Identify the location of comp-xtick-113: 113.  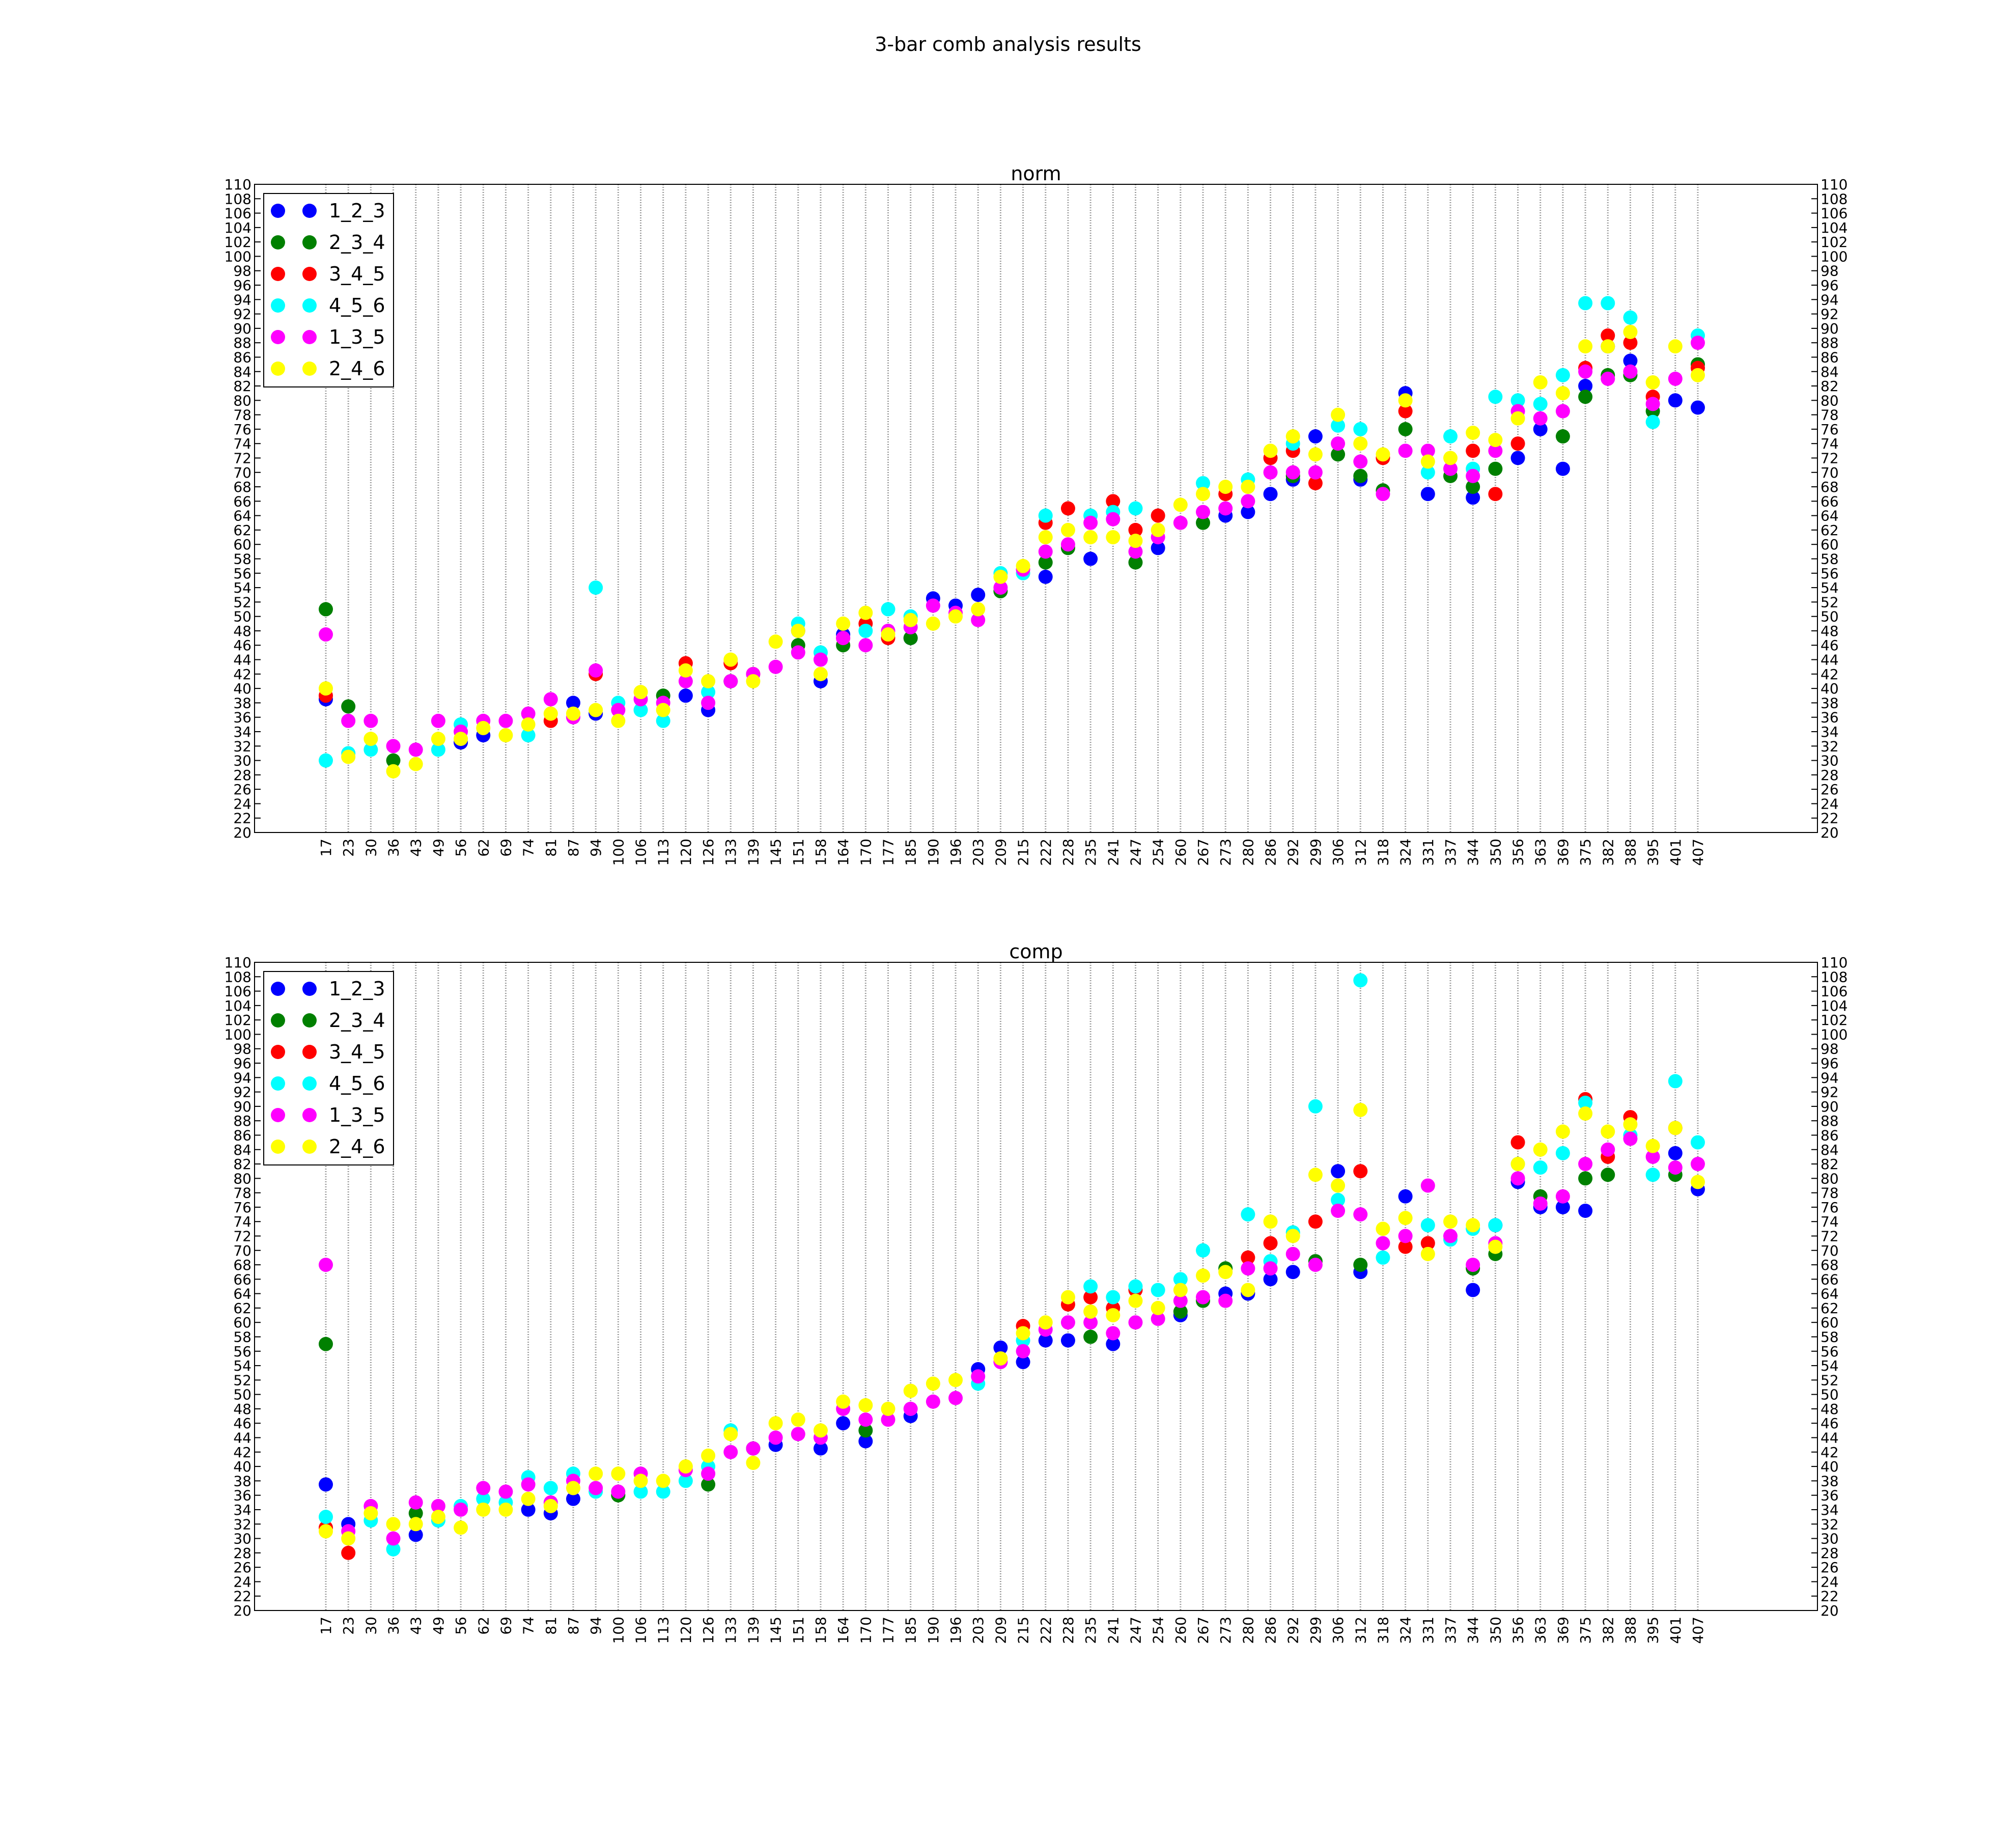
(663, 1630).